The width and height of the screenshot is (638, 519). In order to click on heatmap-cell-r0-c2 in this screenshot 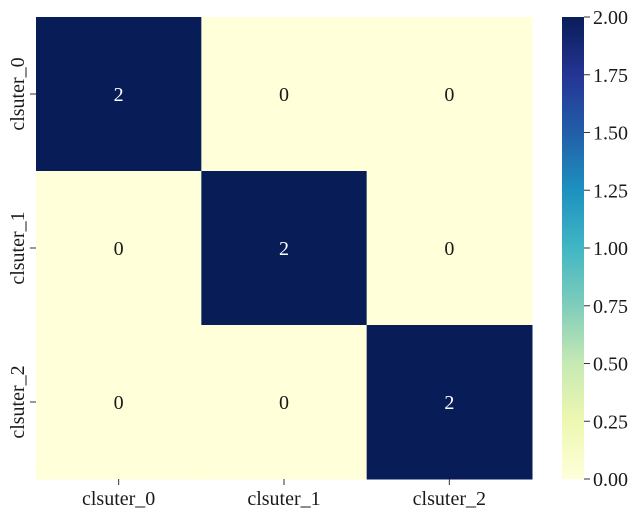, I will do `click(449, 94)`.